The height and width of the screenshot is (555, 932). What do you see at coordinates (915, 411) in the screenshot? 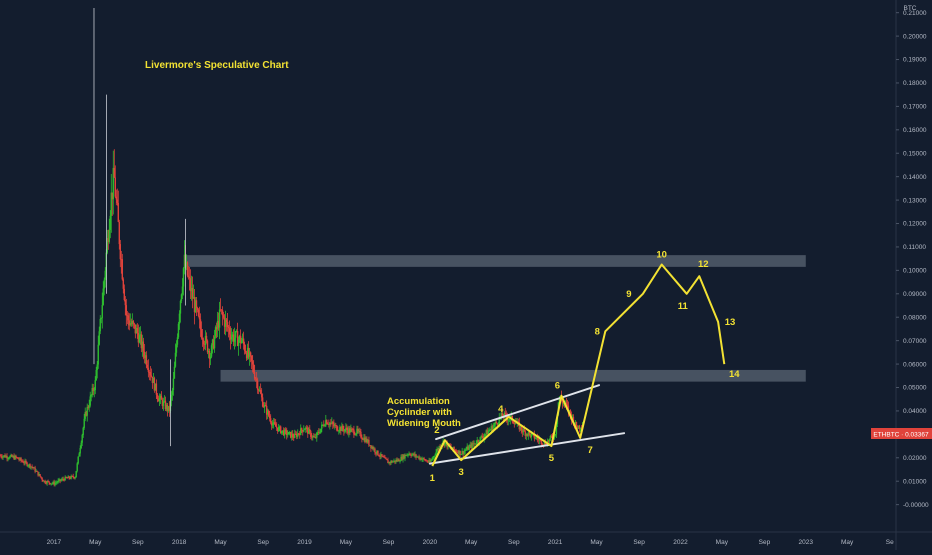
I see `price-tick-label: 0.04000` at bounding box center [915, 411].